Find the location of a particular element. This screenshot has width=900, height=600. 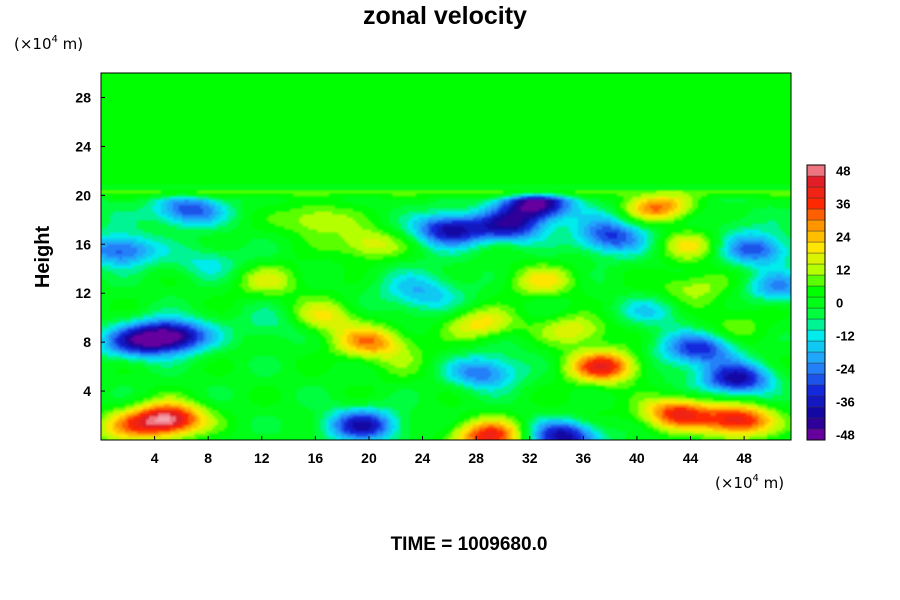

colorbar is located at coordinates (816, 302).